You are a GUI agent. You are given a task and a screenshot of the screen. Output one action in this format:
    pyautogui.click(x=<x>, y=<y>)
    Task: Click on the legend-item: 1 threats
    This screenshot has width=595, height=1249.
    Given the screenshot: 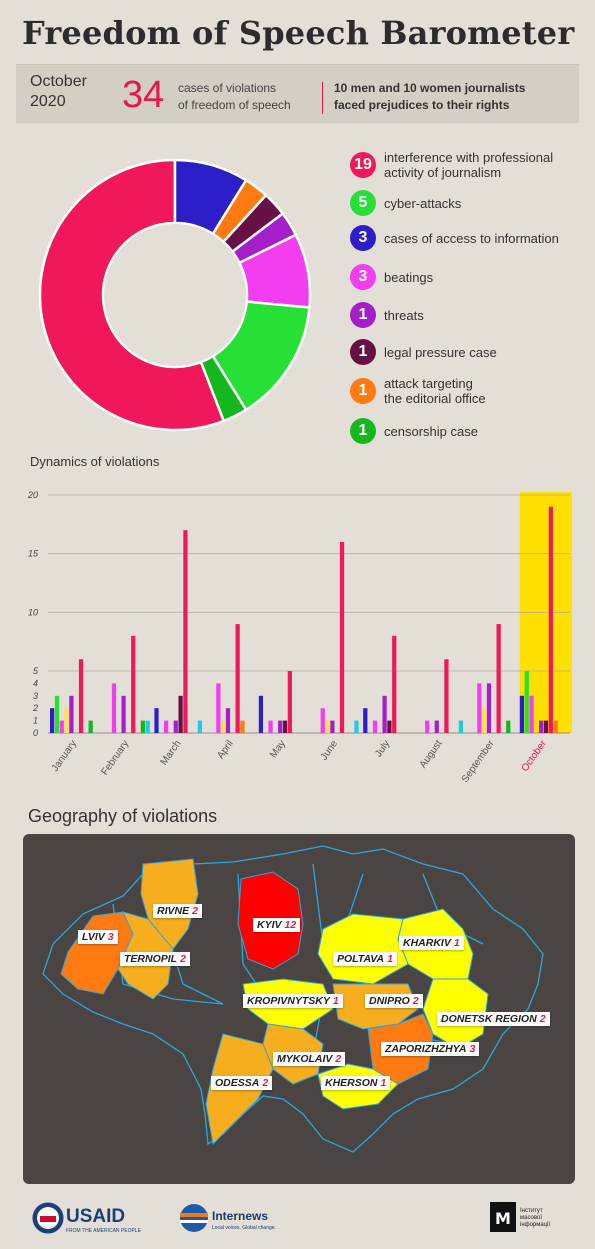 What is the action you would take?
    pyautogui.click(x=462, y=315)
    